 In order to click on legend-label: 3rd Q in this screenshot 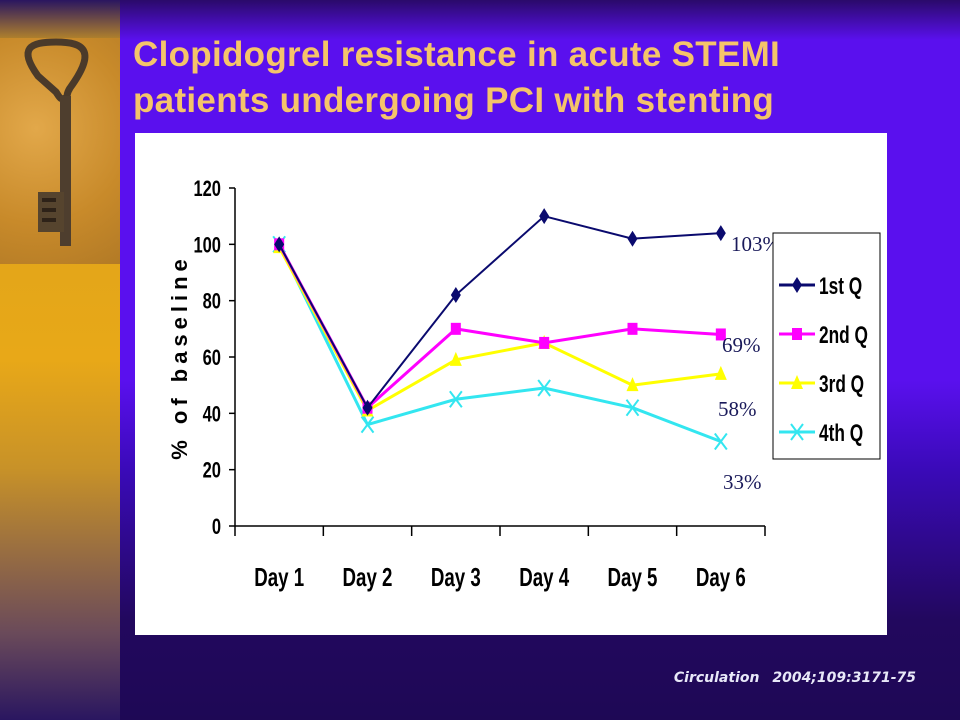, I will do `click(841, 384)`.